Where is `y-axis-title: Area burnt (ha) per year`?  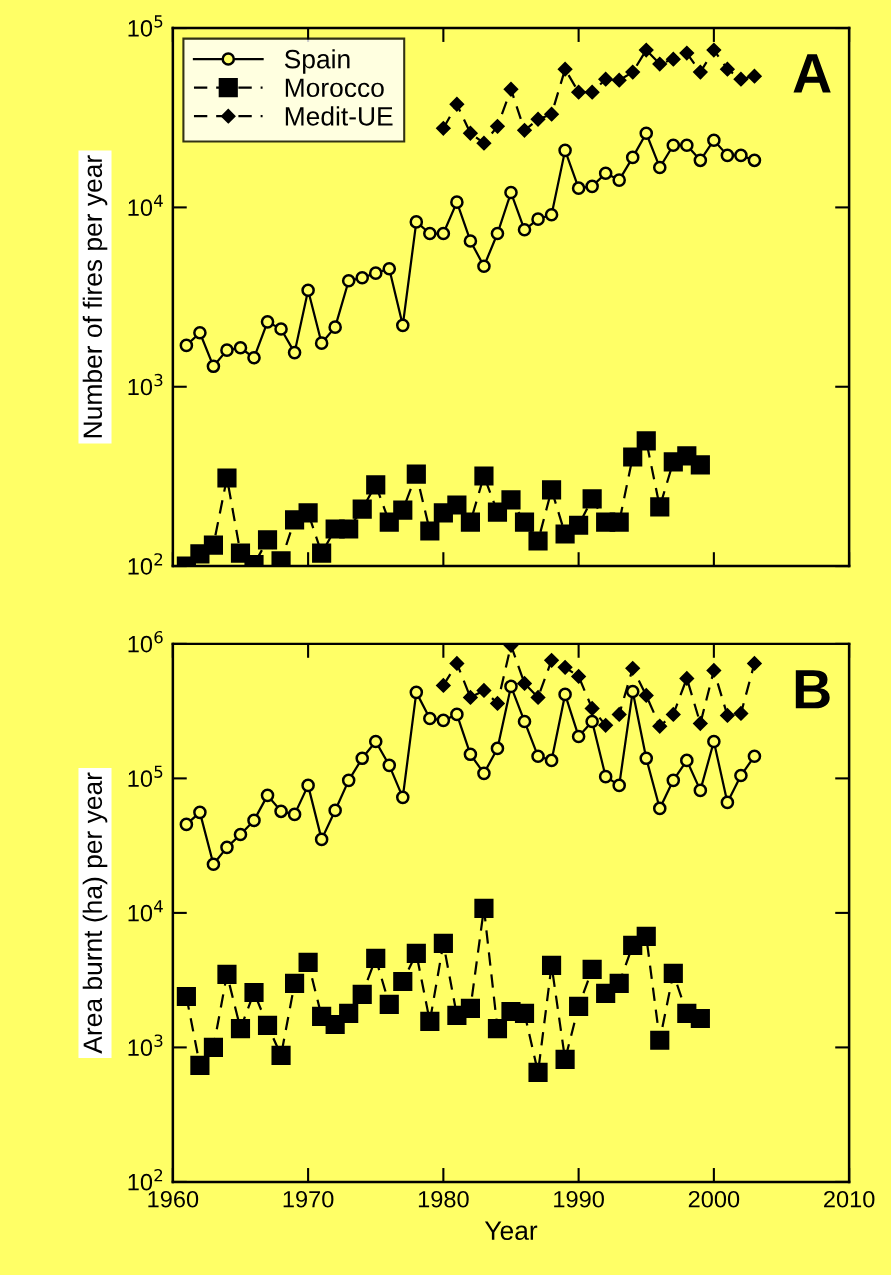 y-axis-title: Area burnt (ha) per year is located at coordinates (95, 913).